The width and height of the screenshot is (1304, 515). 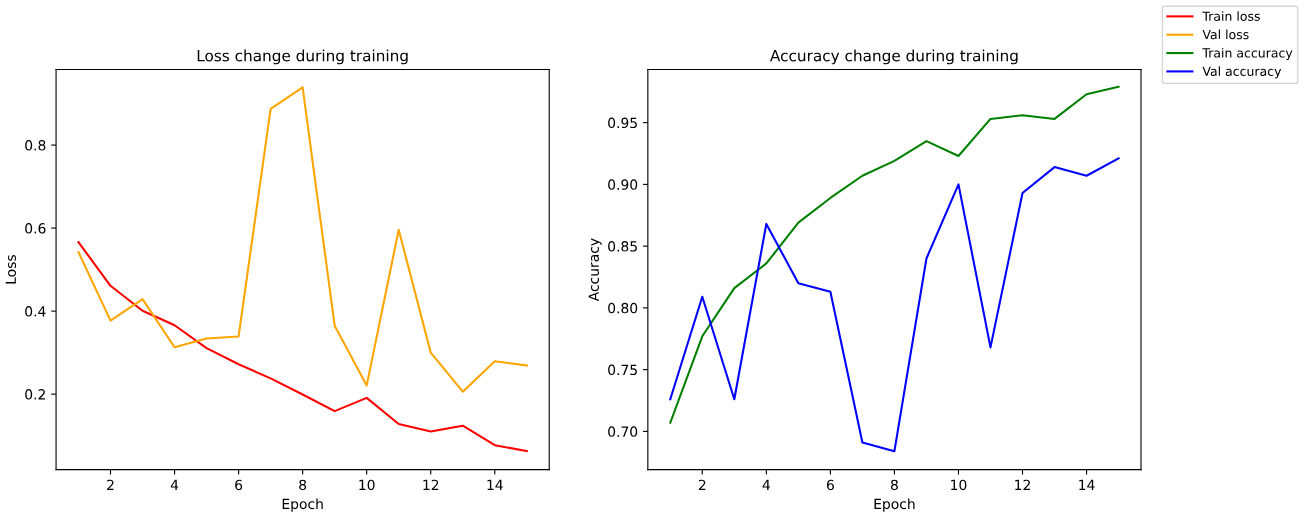 What do you see at coordinates (35, 311) in the screenshot?
I see `y-tick-label: 0.4` at bounding box center [35, 311].